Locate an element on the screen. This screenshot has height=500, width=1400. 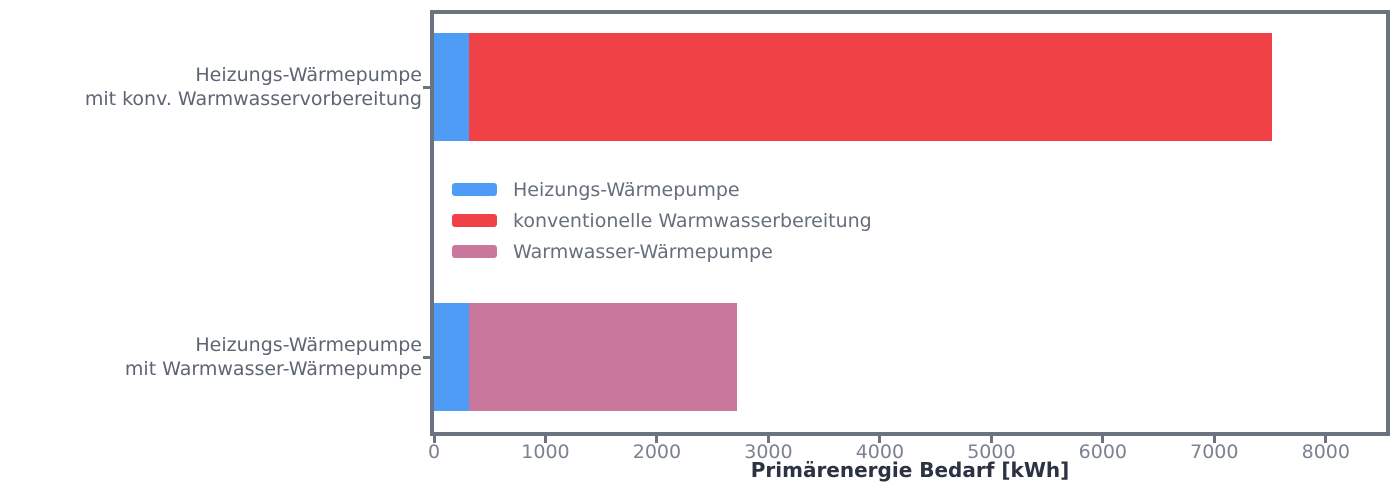
bar-segment-konventionelle-warmwasserbereitung is located at coordinates (870, 87).